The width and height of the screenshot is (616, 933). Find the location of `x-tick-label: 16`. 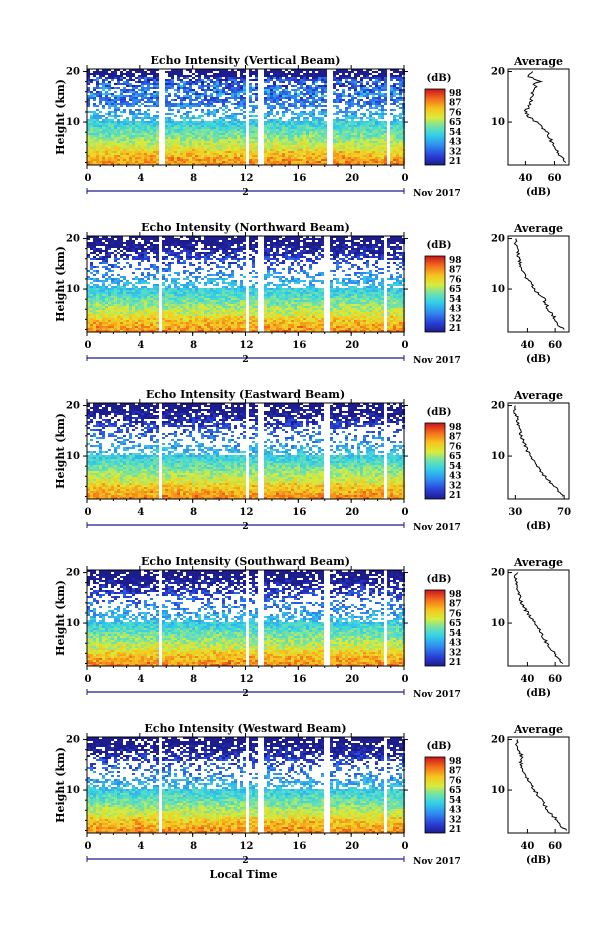

x-tick-label: 16 is located at coordinates (299, 846).